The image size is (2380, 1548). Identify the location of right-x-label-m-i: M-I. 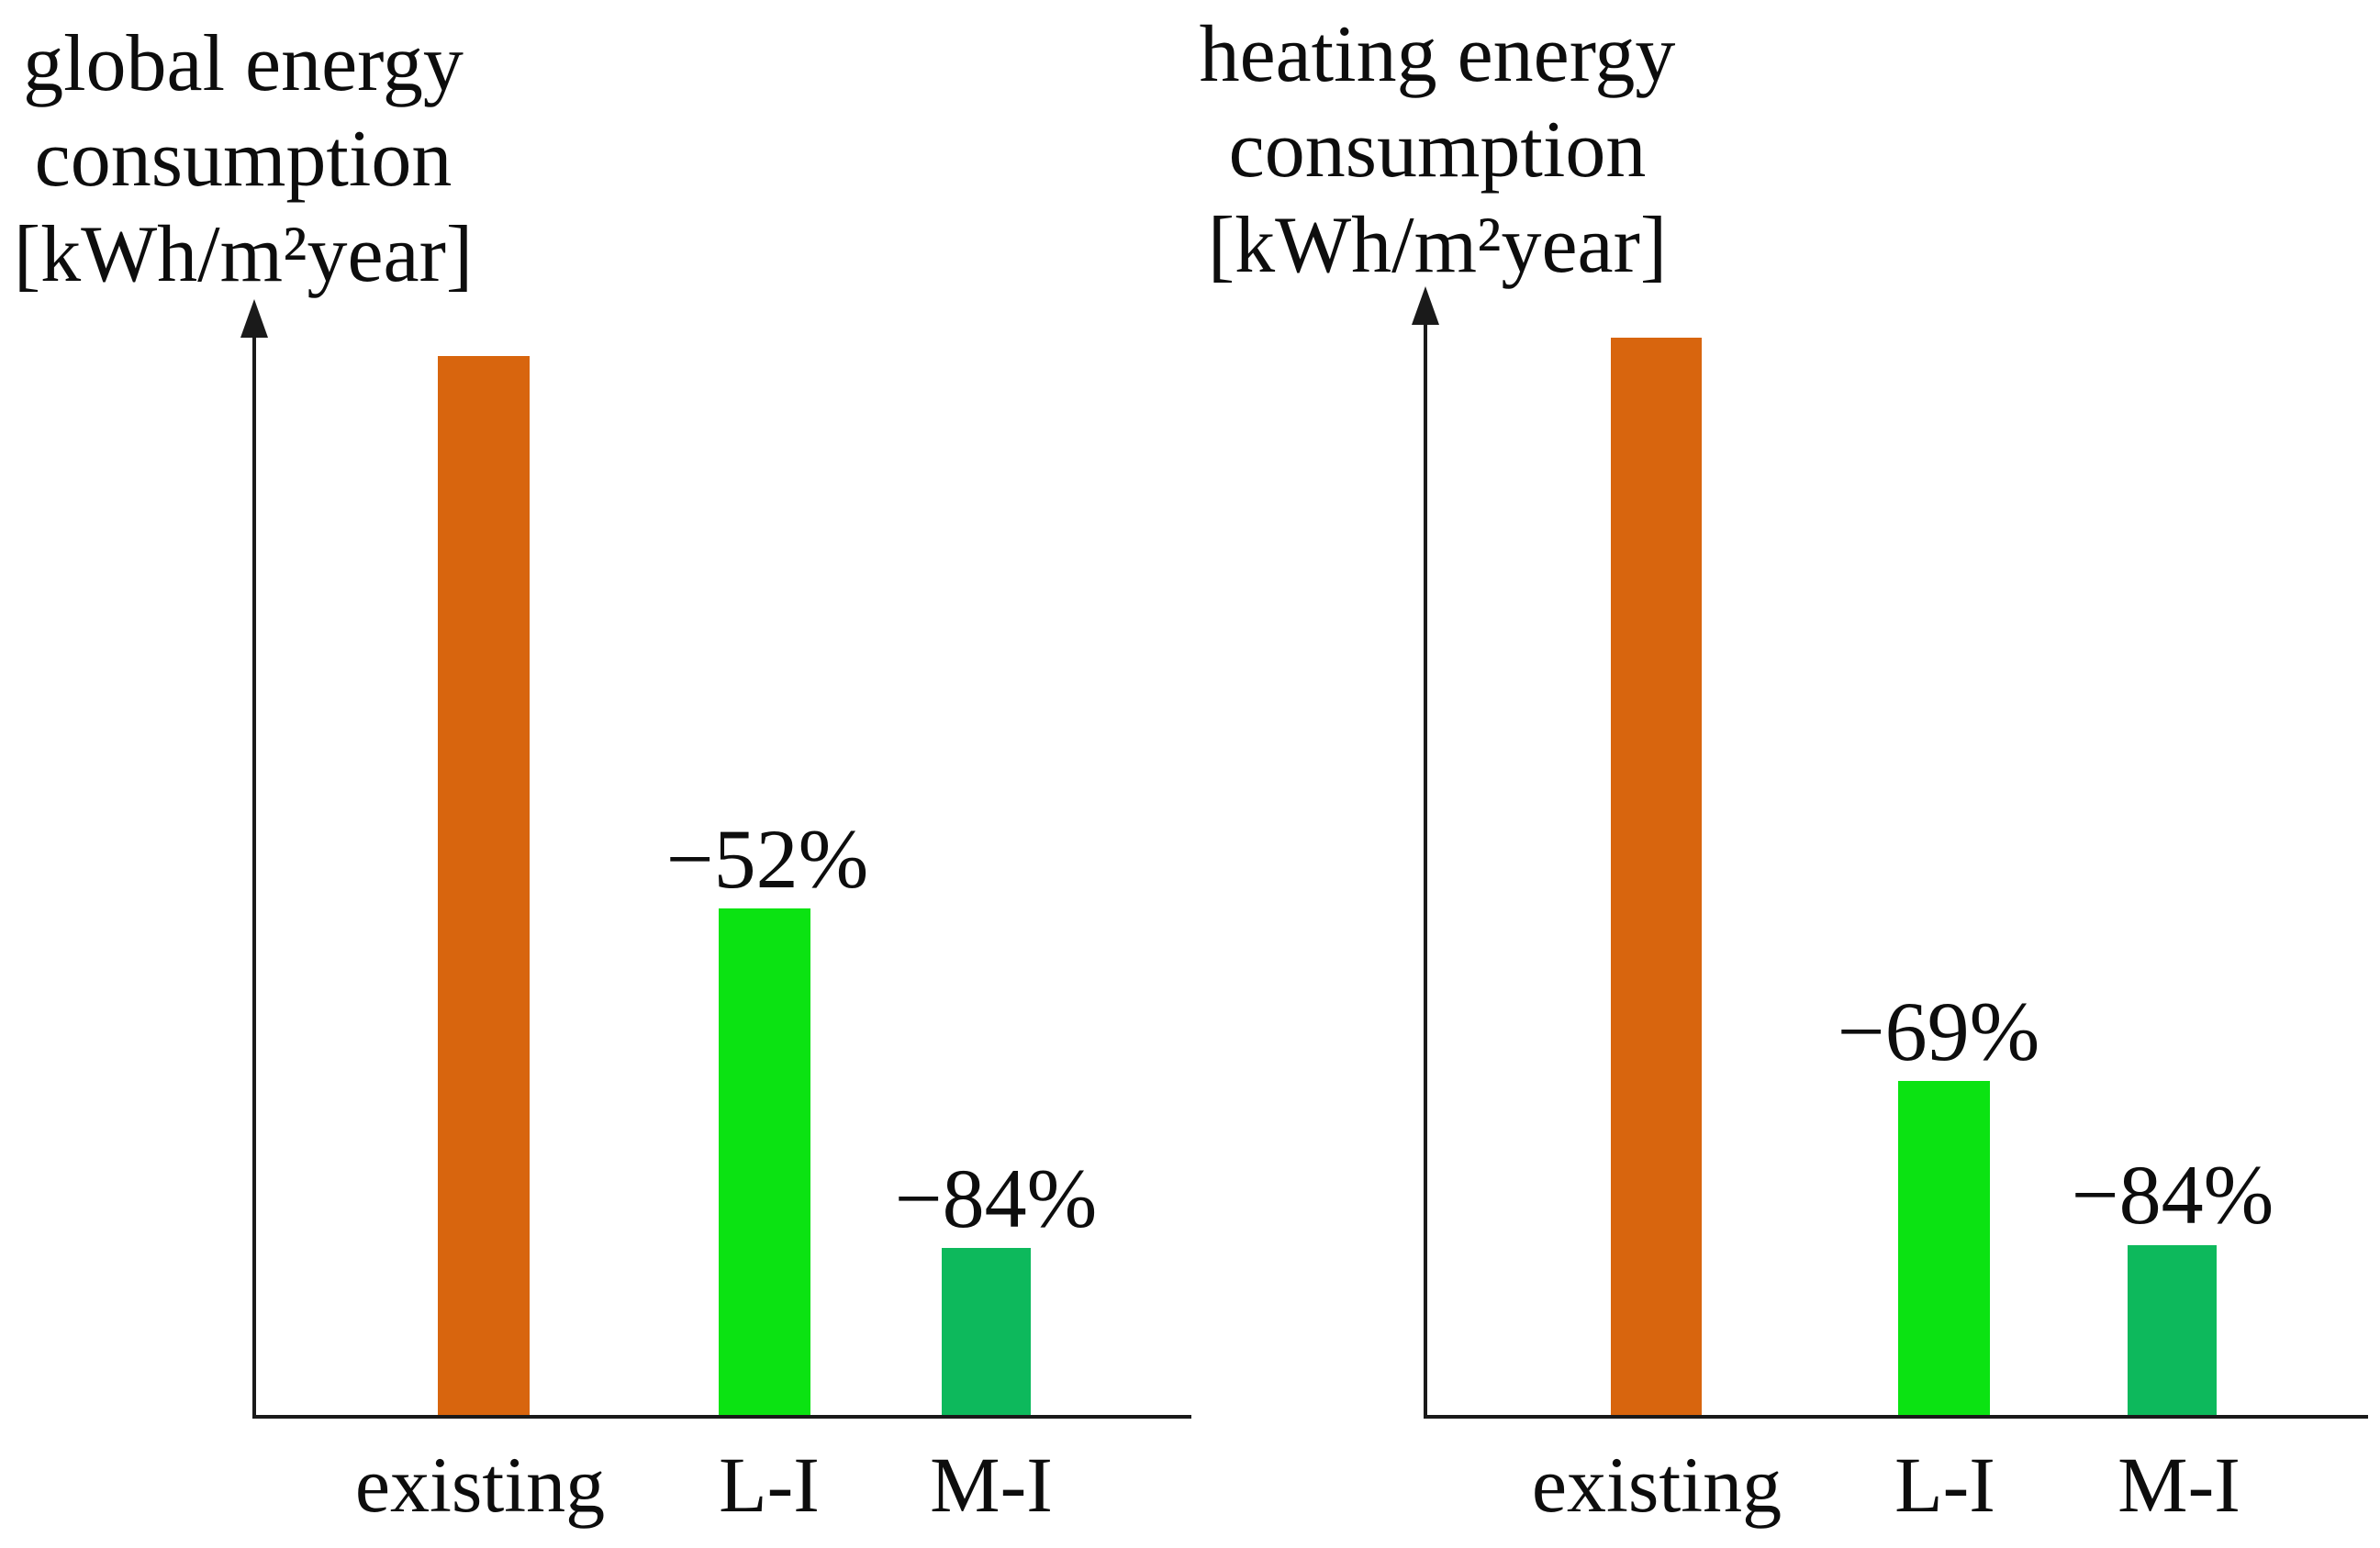
(2178, 1485).